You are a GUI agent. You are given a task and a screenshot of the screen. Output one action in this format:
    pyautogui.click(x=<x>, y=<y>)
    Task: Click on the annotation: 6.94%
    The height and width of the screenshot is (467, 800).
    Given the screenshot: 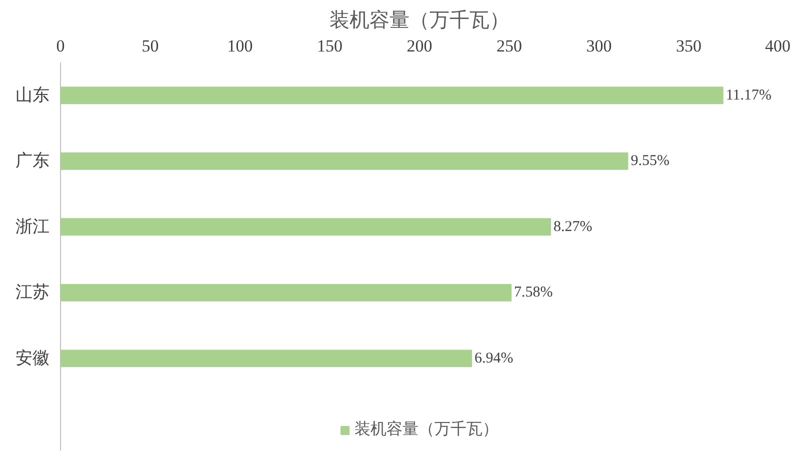 What is the action you would take?
    pyautogui.click(x=494, y=358)
    